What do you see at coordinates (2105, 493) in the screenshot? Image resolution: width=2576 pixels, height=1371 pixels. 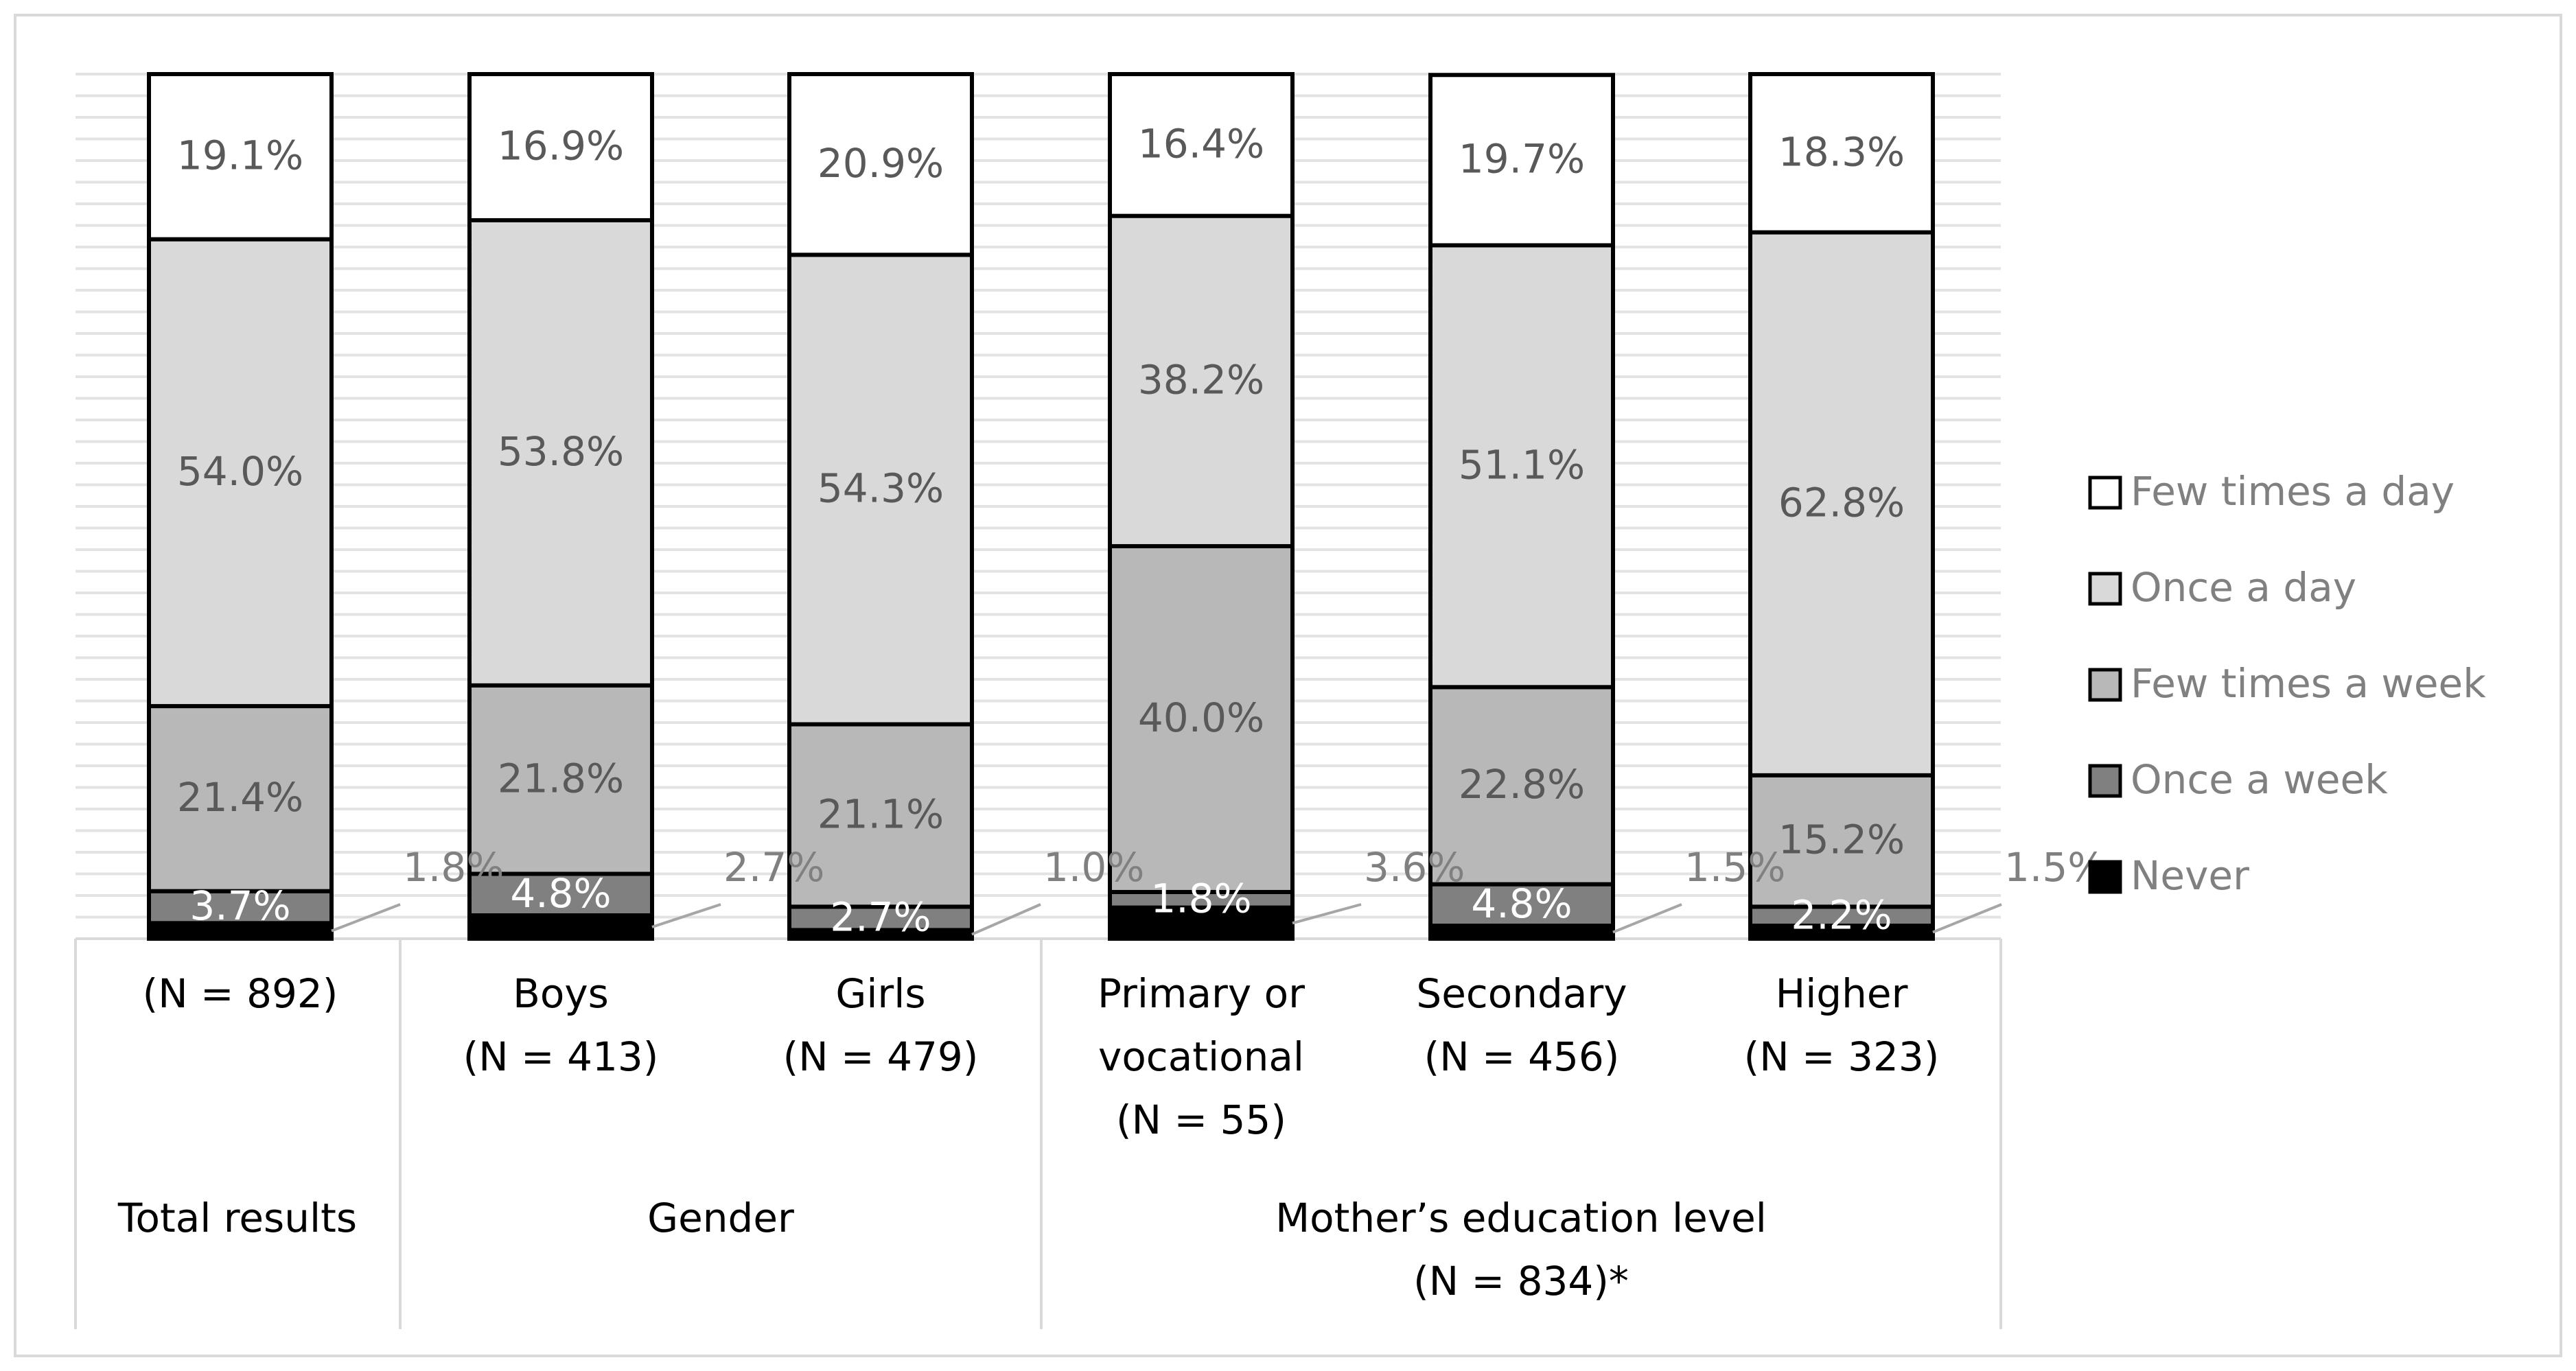 I see `legend-swatch-few-times-a-day` at bounding box center [2105, 493].